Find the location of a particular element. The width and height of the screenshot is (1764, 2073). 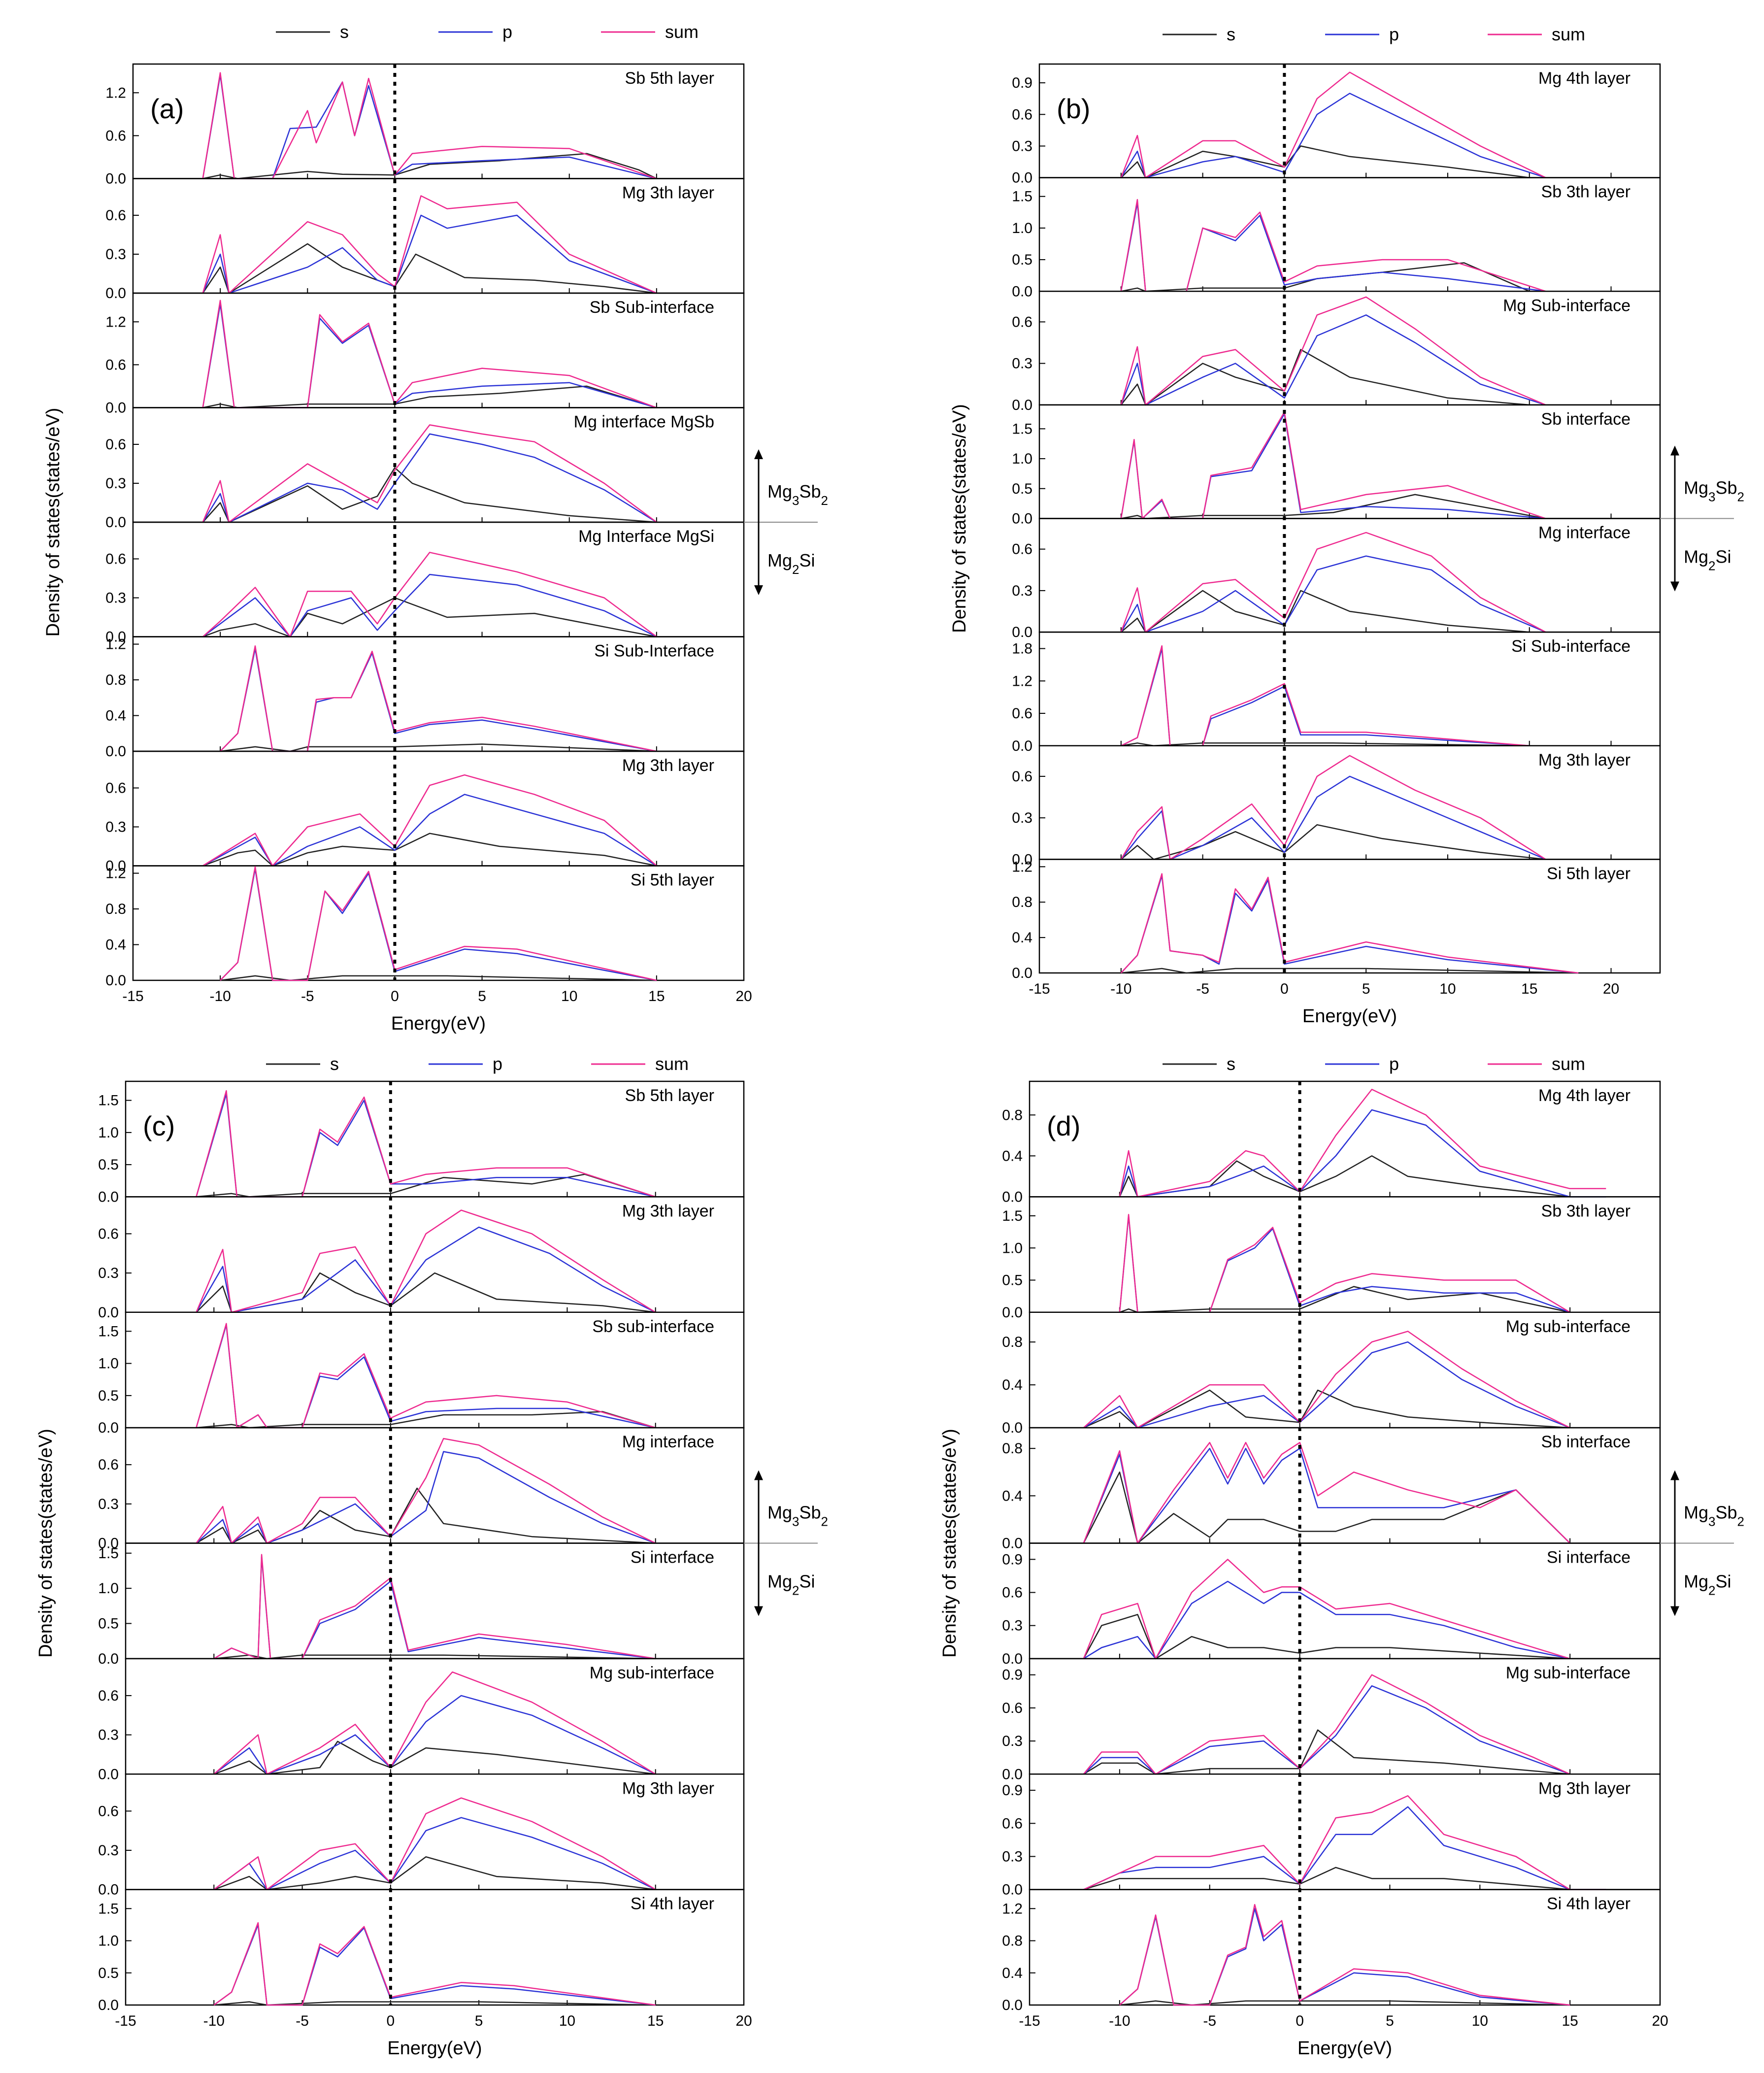

subplot-row: 0.0 0.4 0.8 1.2 Si 5th layer is located at coordinates (425, 927).